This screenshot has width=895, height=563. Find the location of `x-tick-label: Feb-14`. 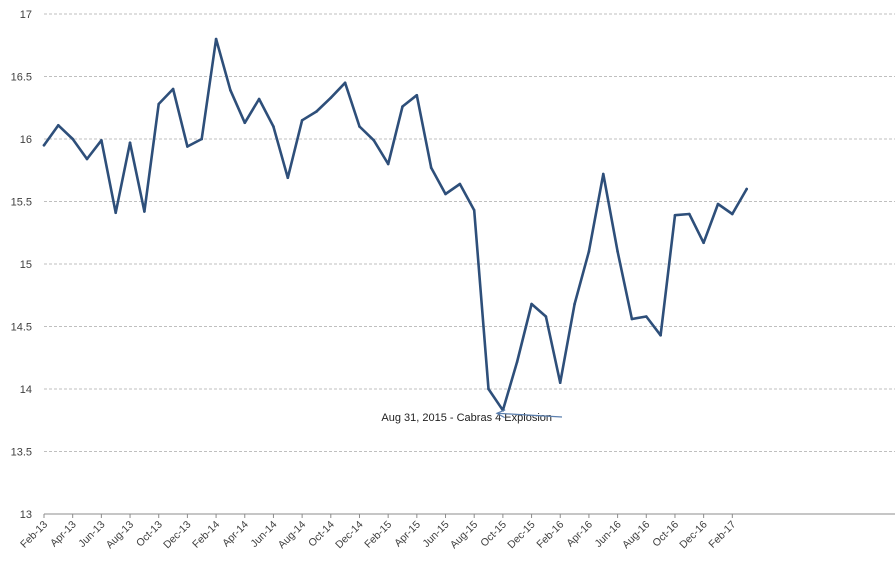

x-tick-label: Feb-14 is located at coordinates (206, 535).